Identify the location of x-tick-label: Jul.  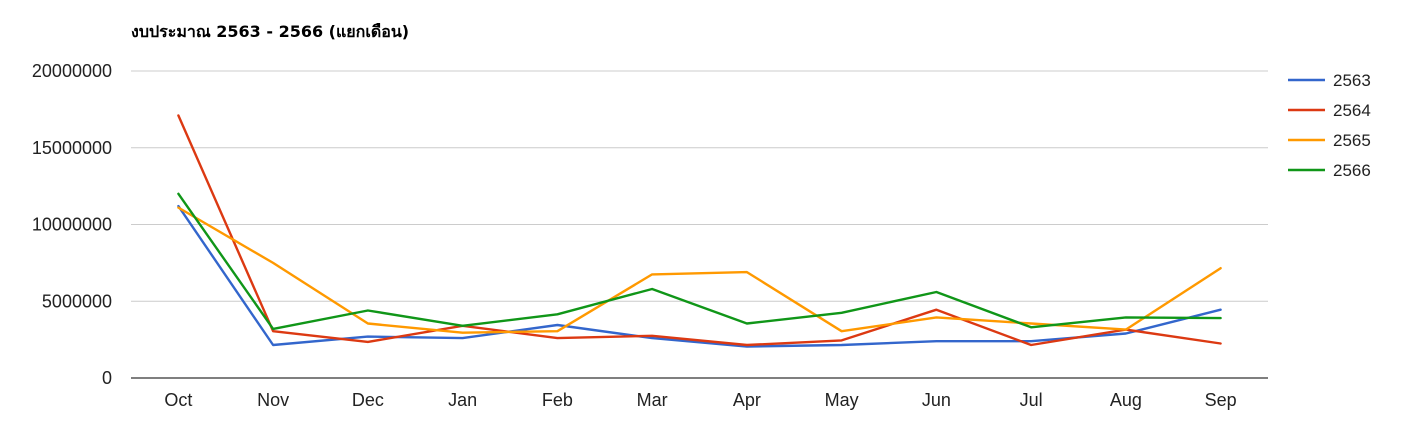
(1031, 400).